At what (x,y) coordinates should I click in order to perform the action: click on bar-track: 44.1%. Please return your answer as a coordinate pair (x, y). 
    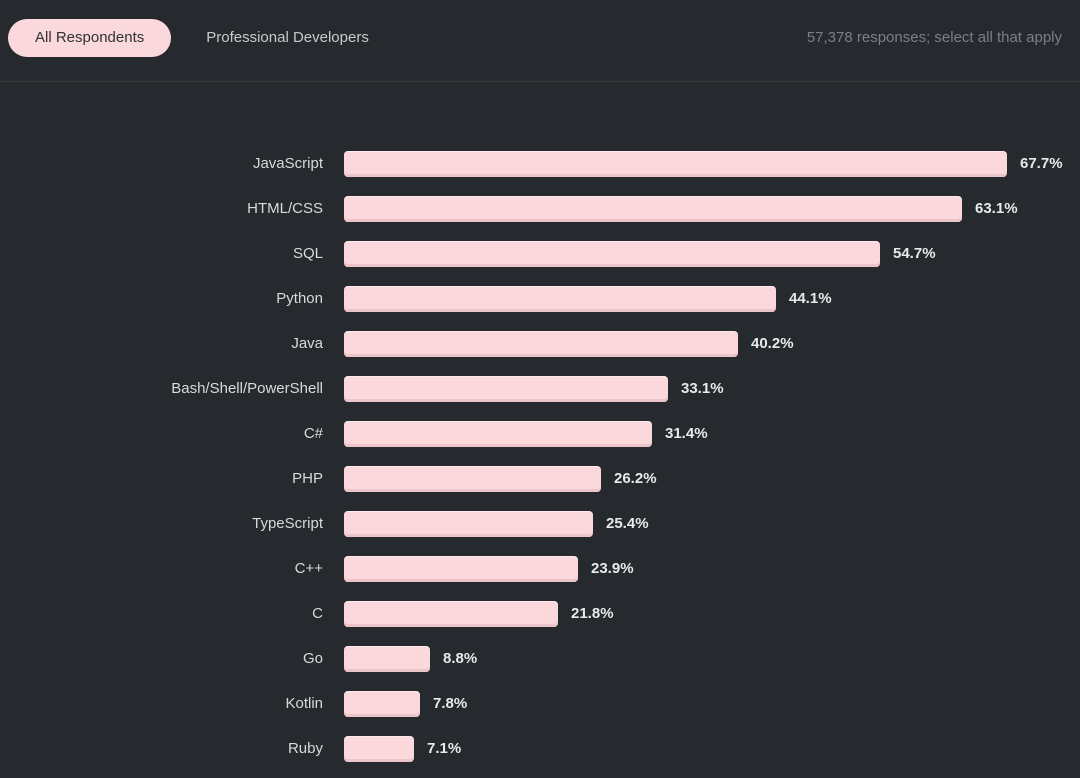
    Looking at the image, I should click on (712, 298).